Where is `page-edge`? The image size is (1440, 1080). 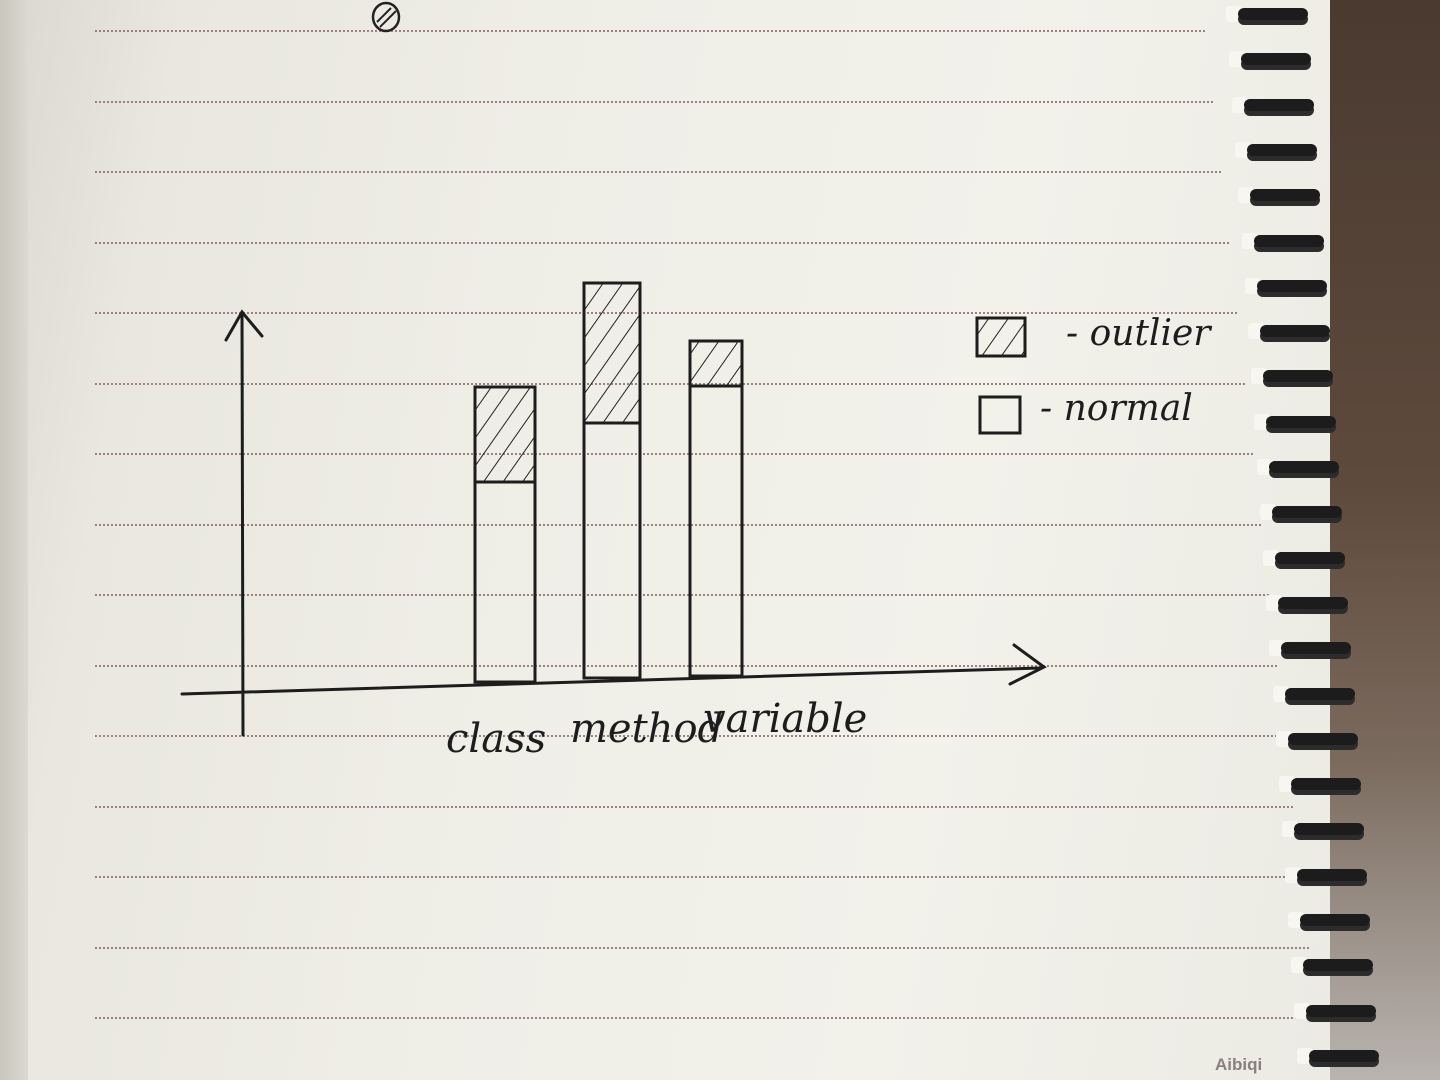 page-edge is located at coordinates (14, 540).